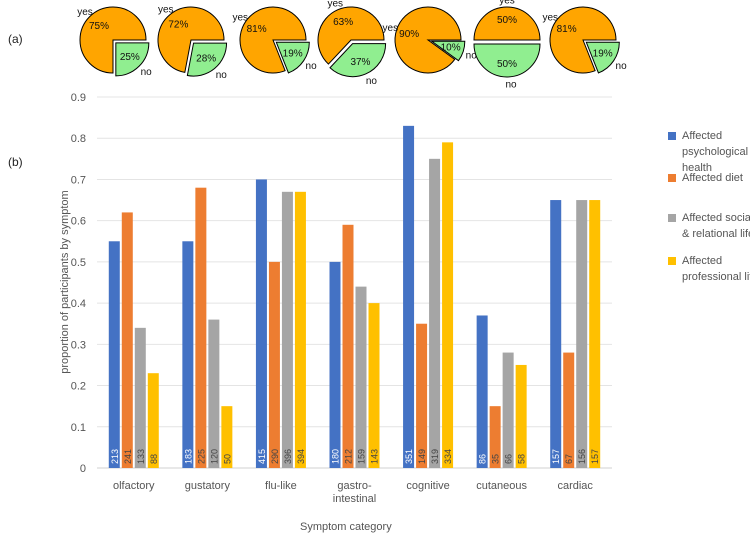 This screenshot has height=539, width=750. I want to click on pie-yes-percent: 50%, so click(507, 20).